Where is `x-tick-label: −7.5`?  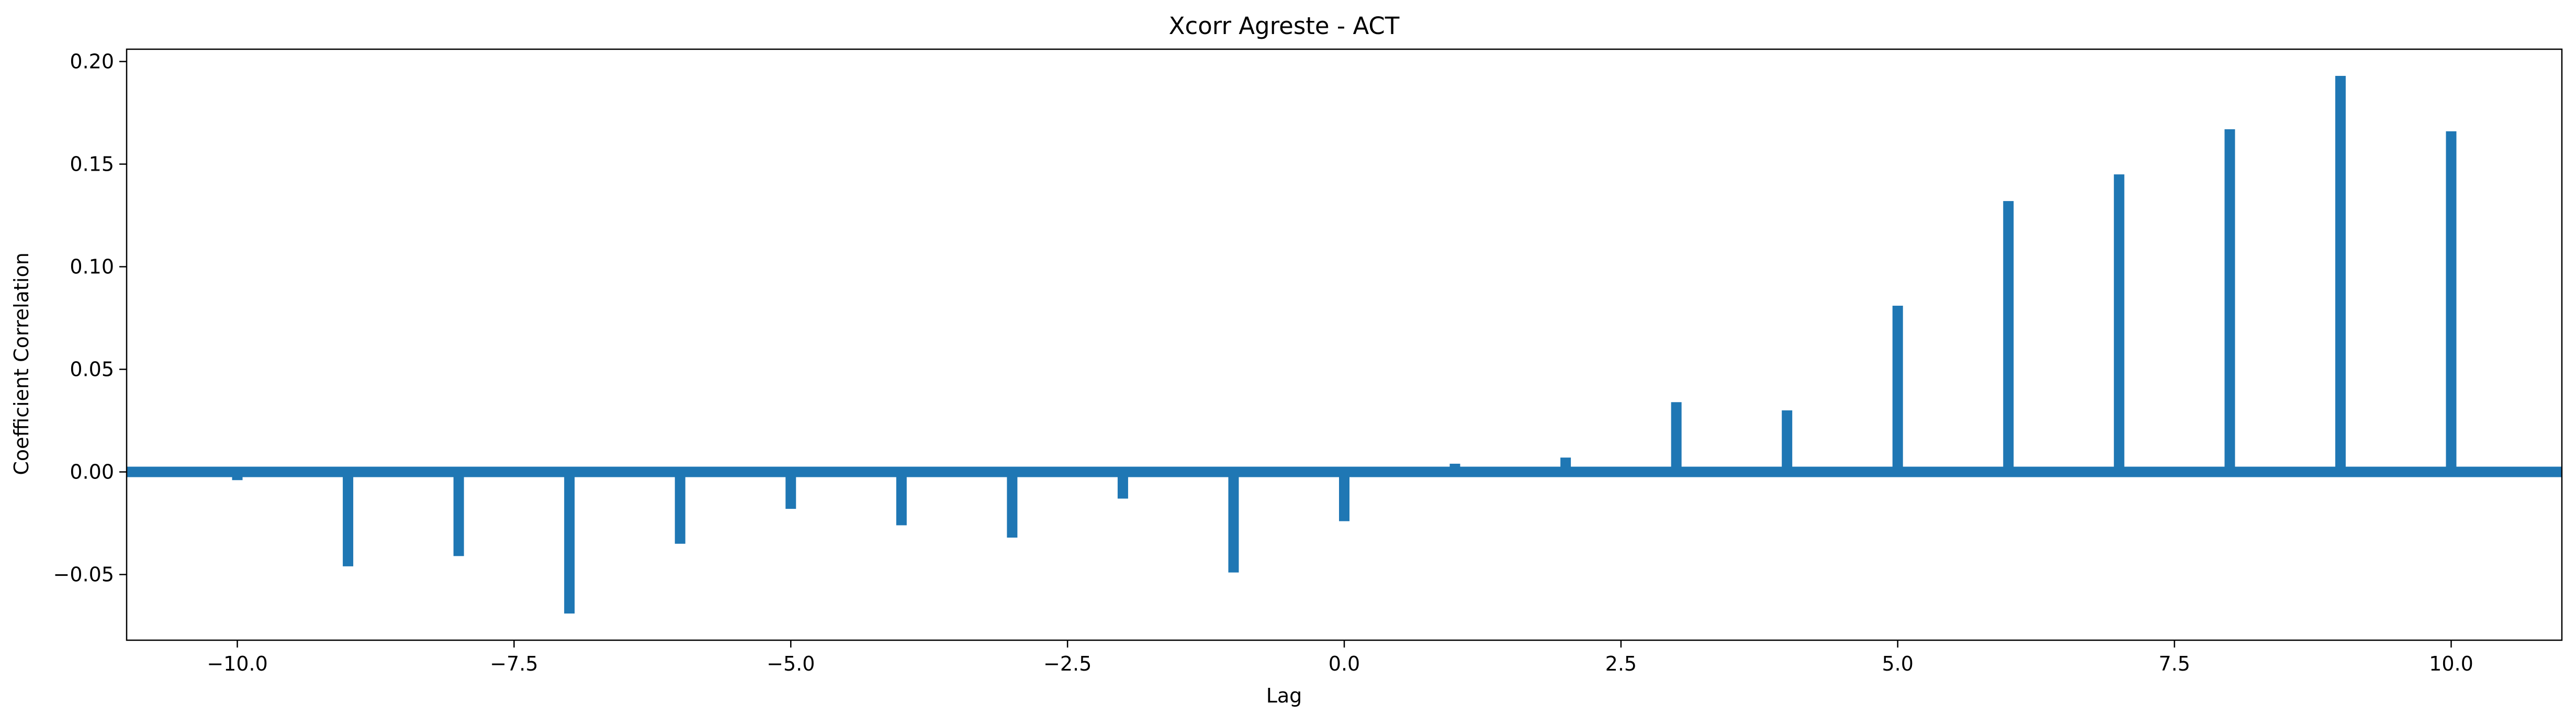
x-tick-label: −7.5 is located at coordinates (514, 663).